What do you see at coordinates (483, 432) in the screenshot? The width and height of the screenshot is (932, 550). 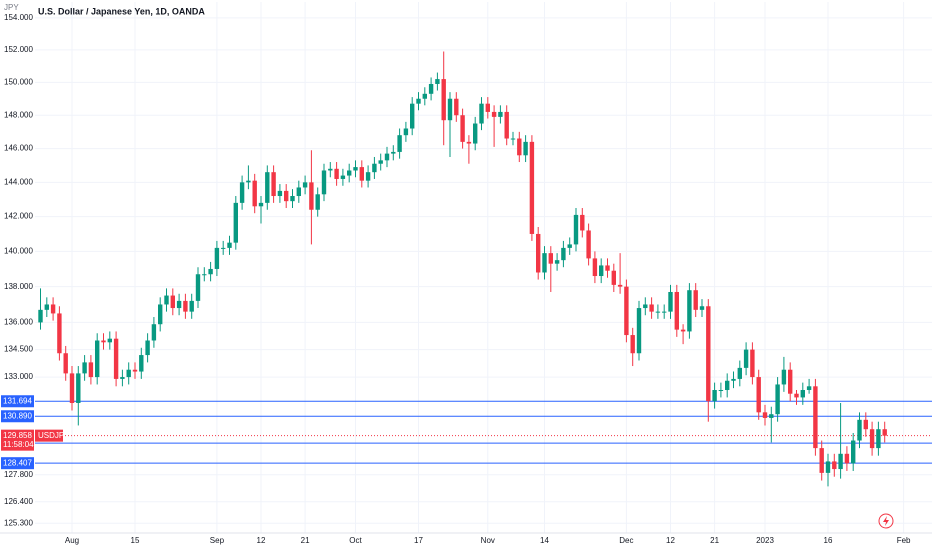 I see `levels` at bounding box center [483, 432].